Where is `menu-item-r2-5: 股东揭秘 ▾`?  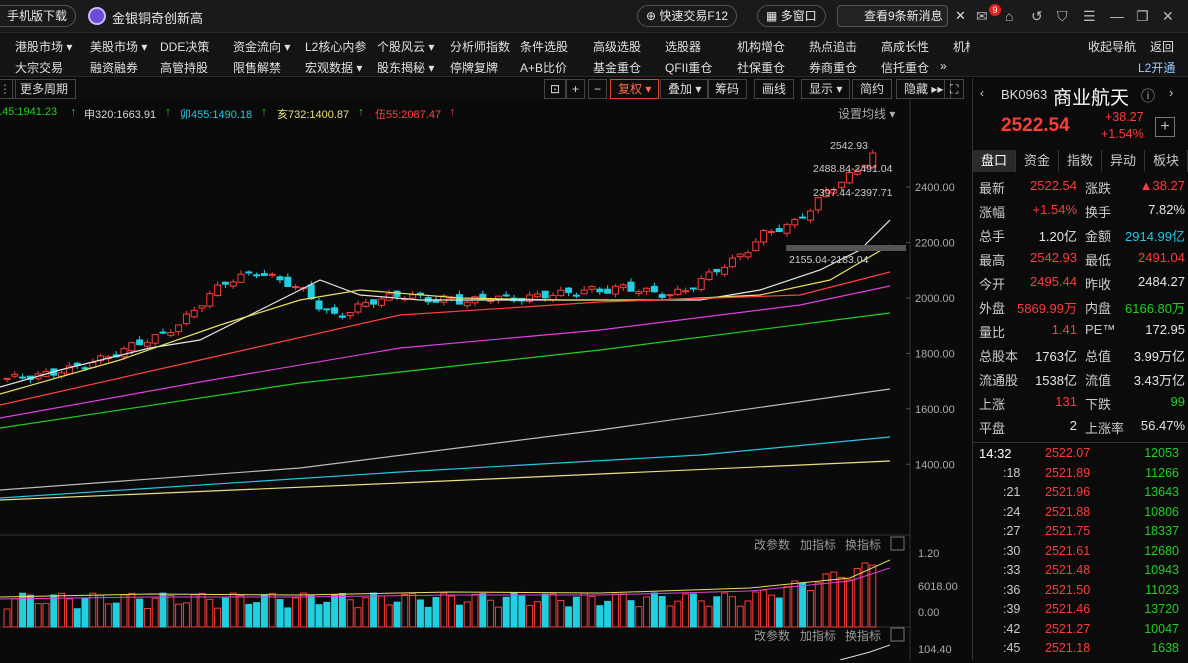
menu-item-r2-5: 股东揭秘 ▾ is located at coordinates (406, 68).